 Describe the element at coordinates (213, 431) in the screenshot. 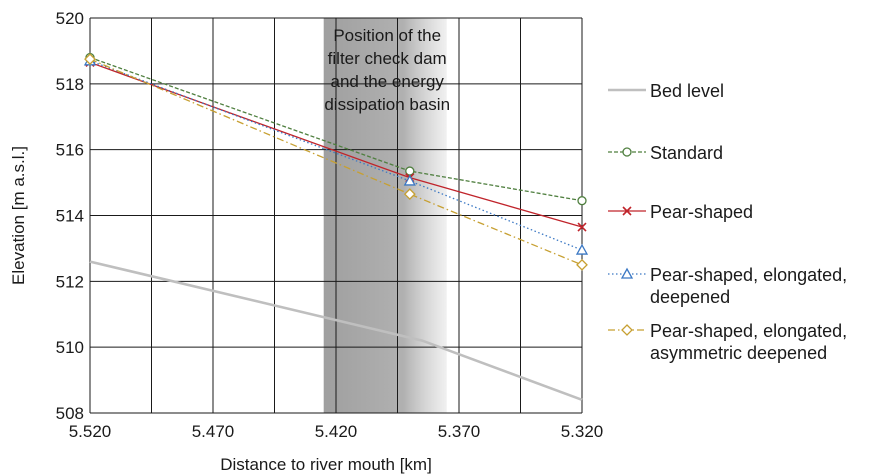

I see `x-tick-label: 5.470` at that location.